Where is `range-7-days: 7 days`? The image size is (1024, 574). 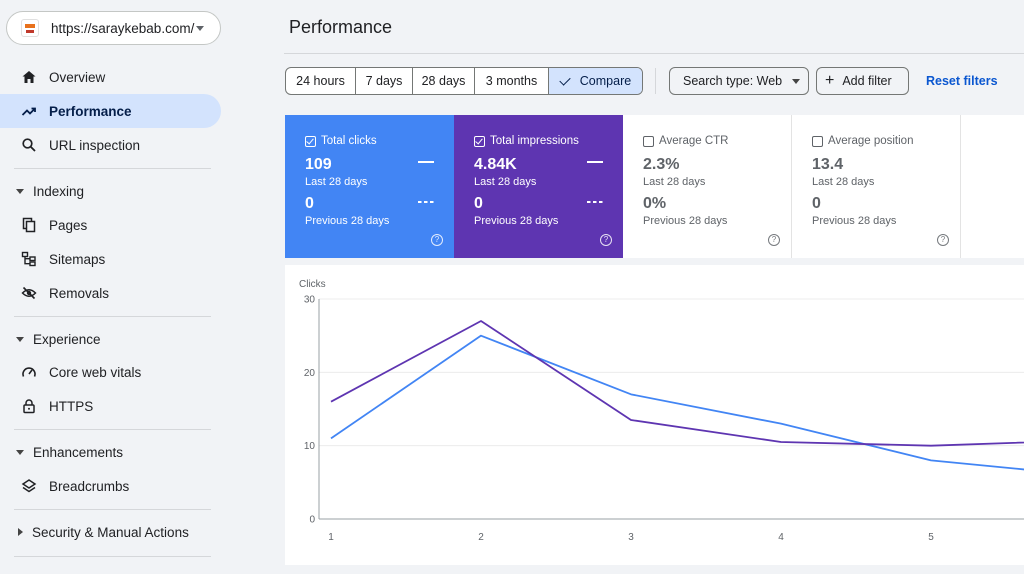
range-7-days: 7 days is located at coordinates (384, 81).